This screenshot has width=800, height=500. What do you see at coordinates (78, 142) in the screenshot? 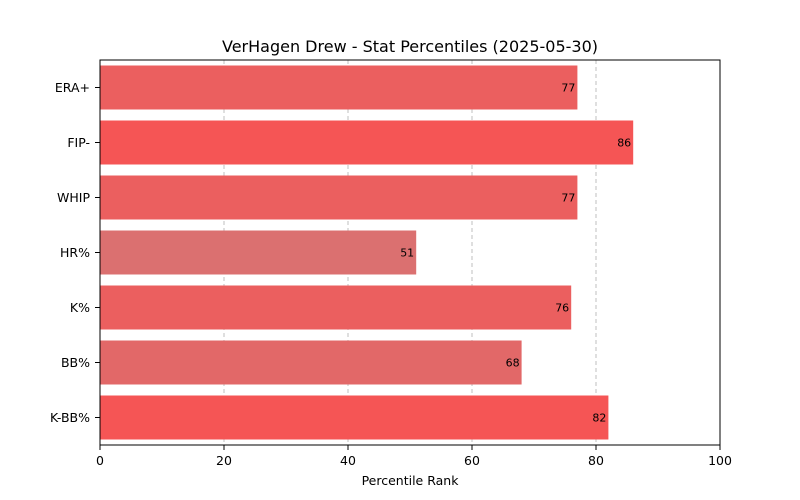
I see `y-tick-label: FIP-` at bounding box center [78, 142].